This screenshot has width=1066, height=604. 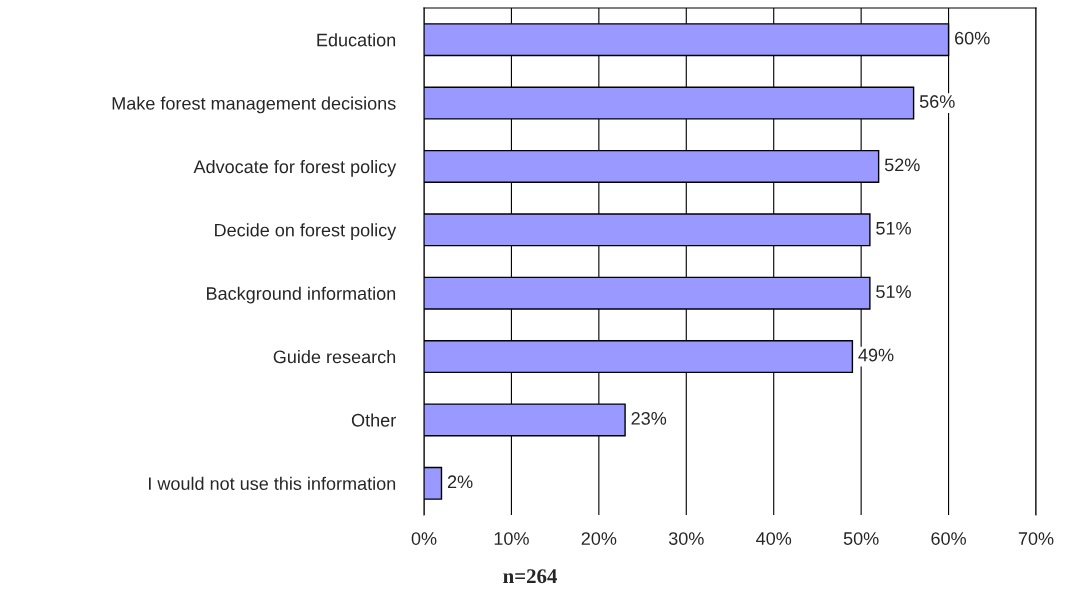 I want to click on x-tick-label: 40%, so click(x=774, y=538).